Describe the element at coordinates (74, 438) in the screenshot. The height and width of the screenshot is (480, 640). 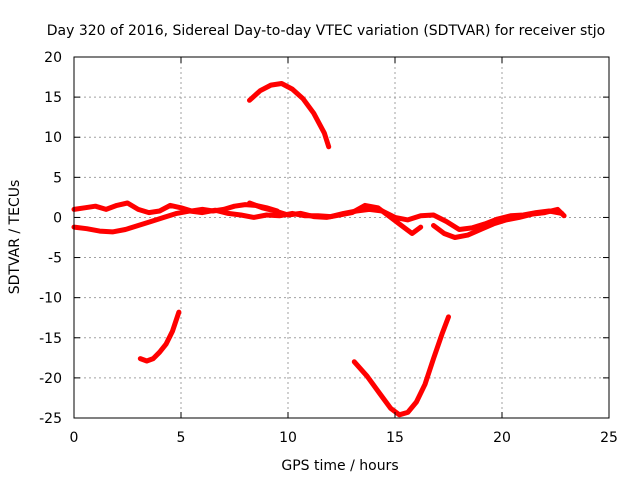
I see `x-tick-label: 0` at that location.